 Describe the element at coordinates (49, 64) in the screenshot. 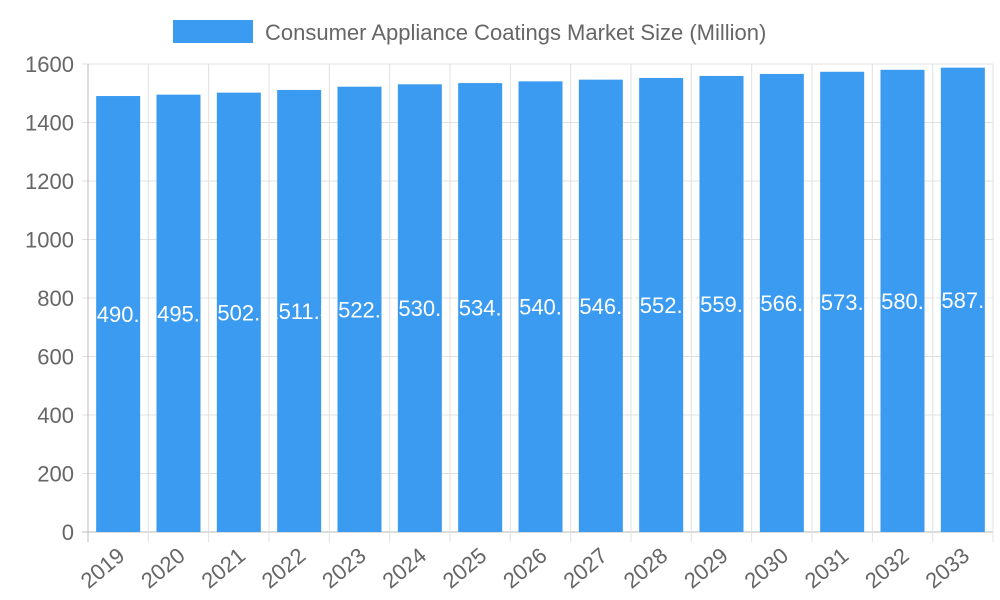

I see `y-tick-label: 1600` at that location.